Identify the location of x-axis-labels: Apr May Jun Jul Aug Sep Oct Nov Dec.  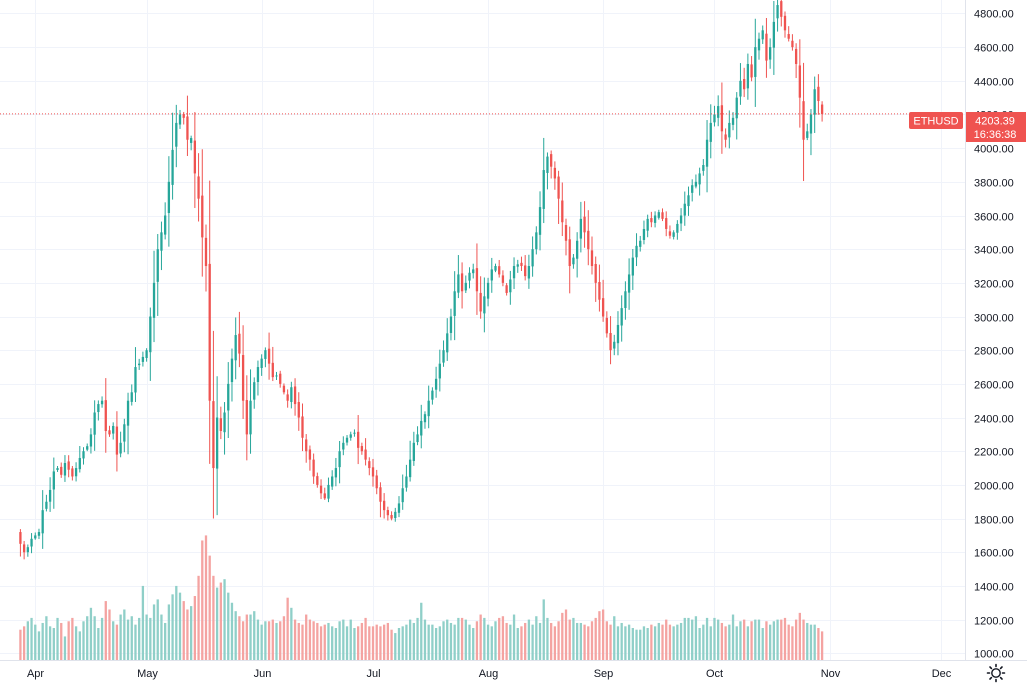
(489, 674).